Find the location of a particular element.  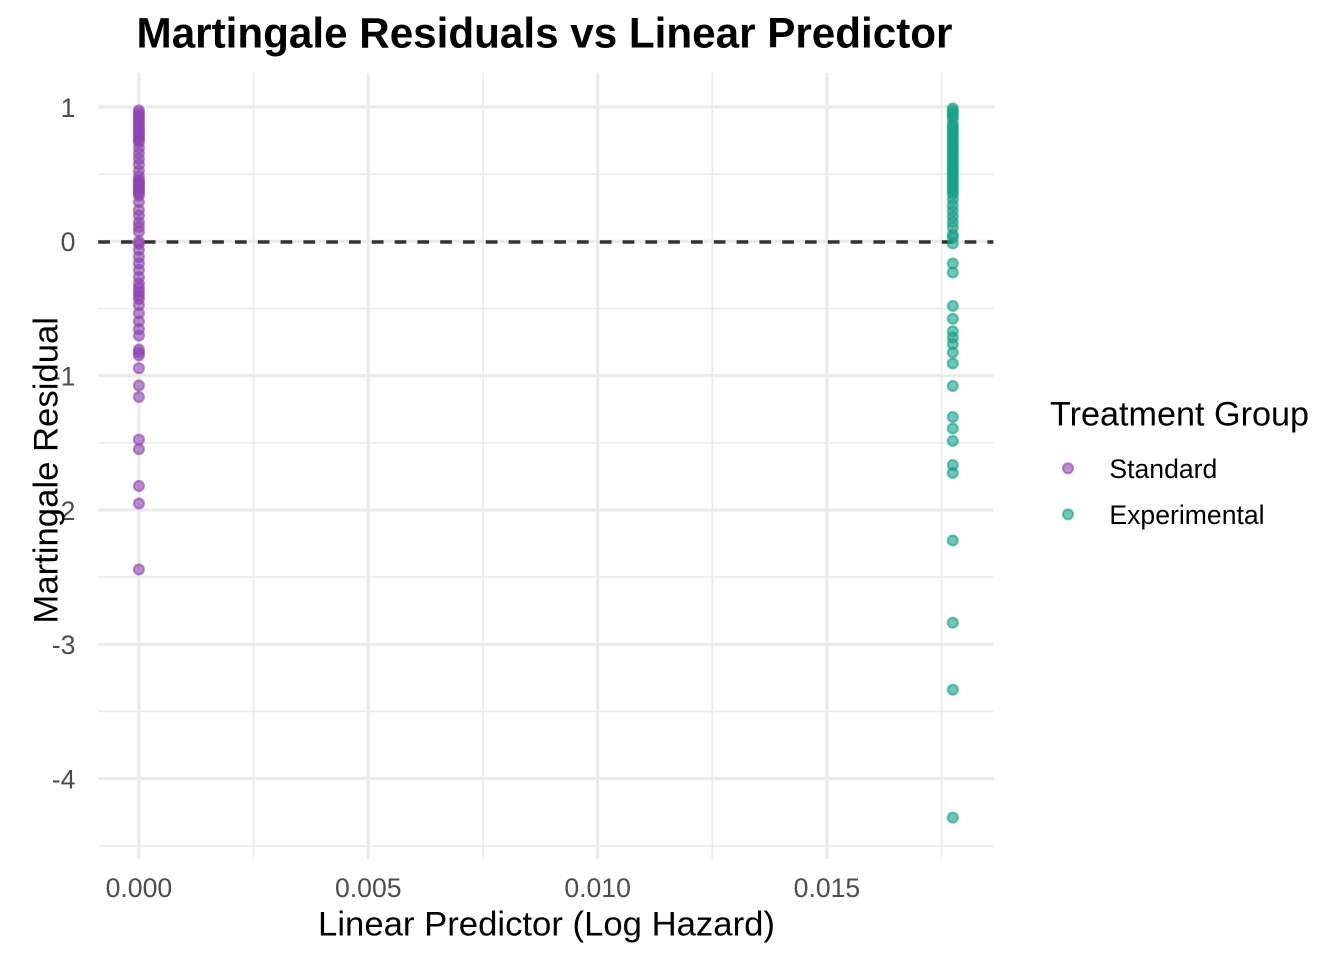

svg-text: 1 is located at coordinates (68, 108).